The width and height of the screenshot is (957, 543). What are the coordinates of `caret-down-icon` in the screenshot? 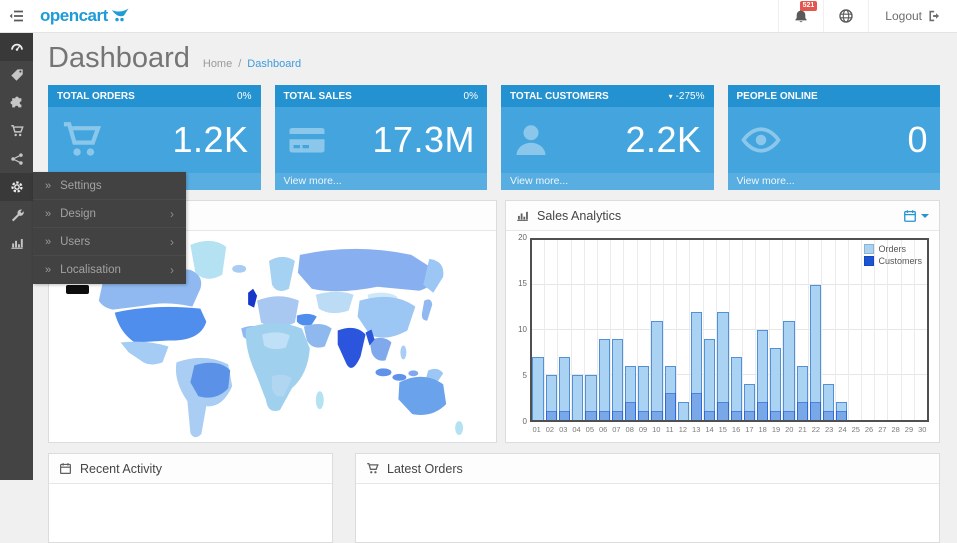 It's located at (925, 215).